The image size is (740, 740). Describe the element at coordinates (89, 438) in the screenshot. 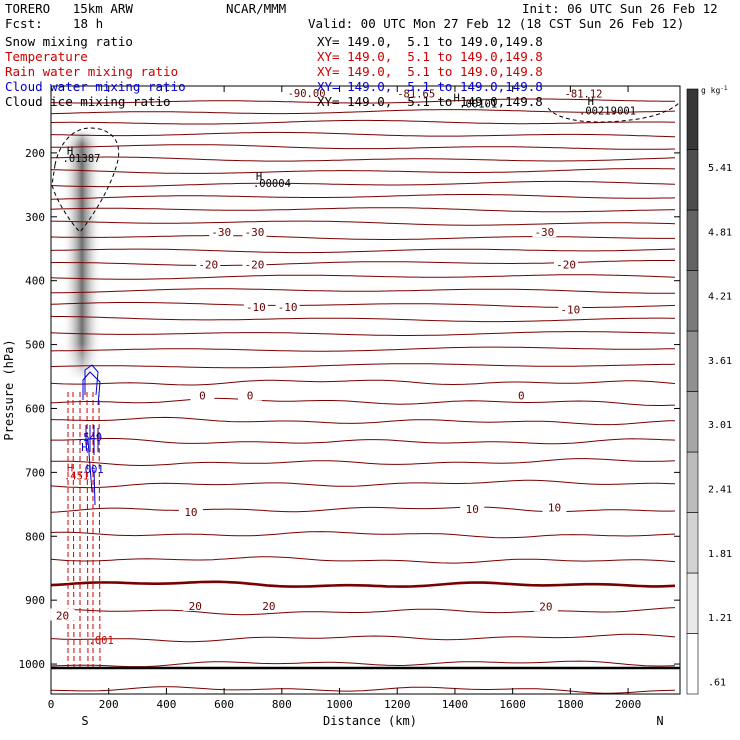

I see `field-label: .549` at that location.